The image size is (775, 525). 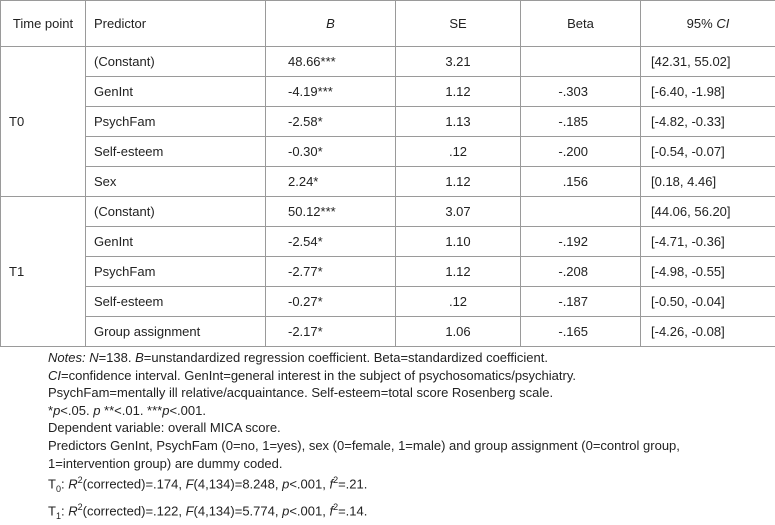 What do you see at coordinates (331, 24) in the screenshot?
I see `header-cell: B` at bounding box center [331, 24].